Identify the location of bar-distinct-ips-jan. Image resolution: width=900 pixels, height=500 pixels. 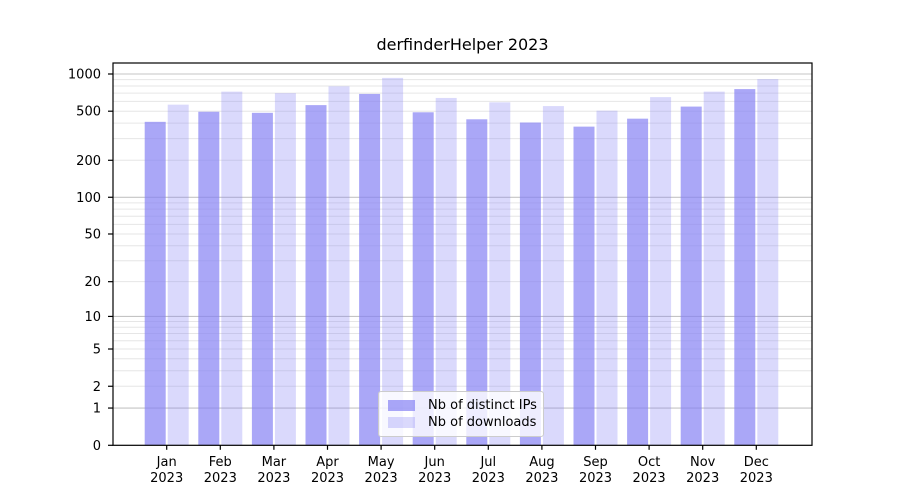
(155, 283).